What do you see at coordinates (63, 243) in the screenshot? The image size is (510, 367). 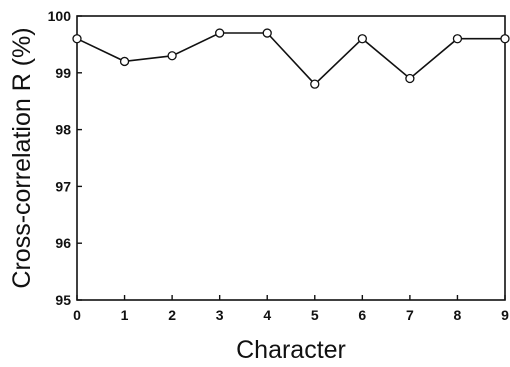 I see `y-tick-label: 96` at bounding box center [63, 243].